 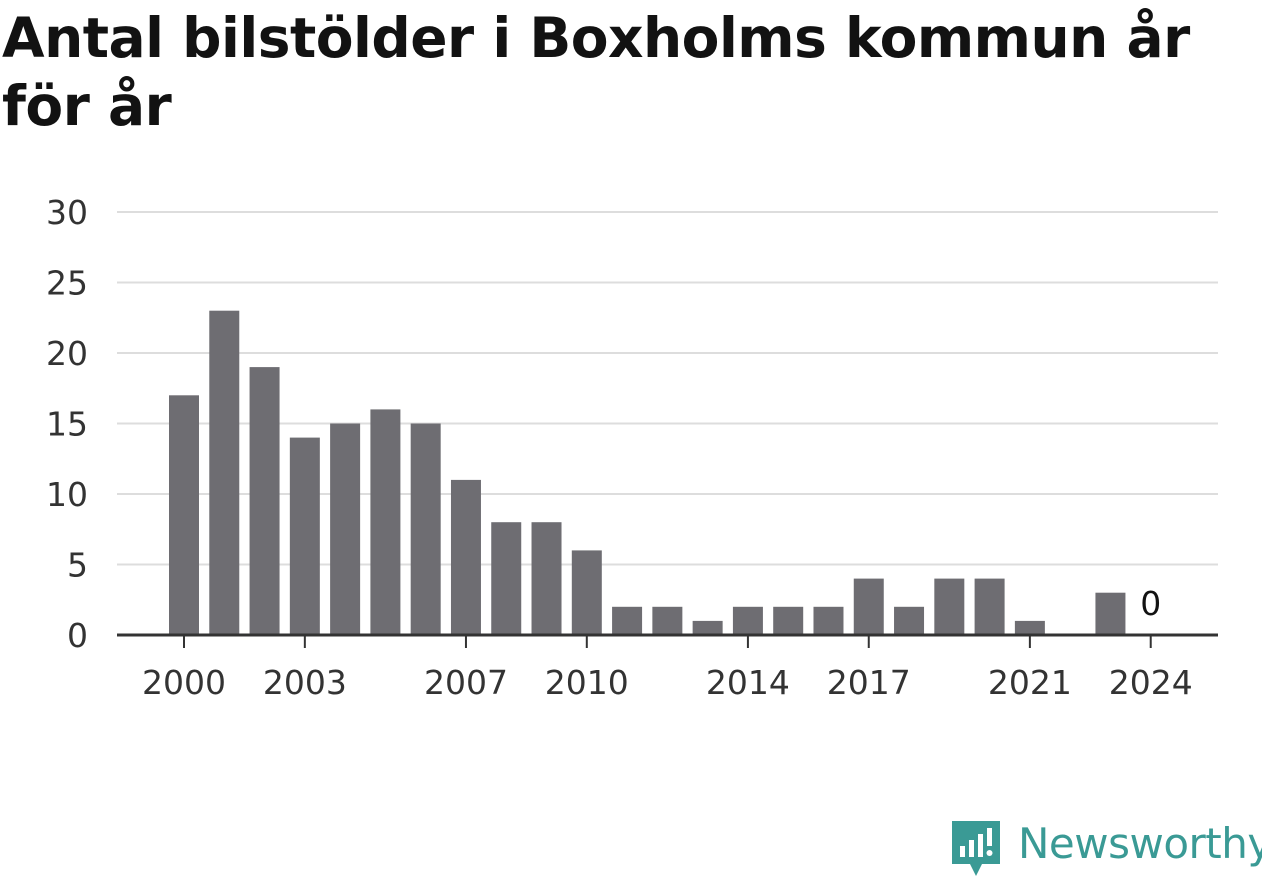 I want to click on x-tick-label: 2021, so click(x=1030, y=682).